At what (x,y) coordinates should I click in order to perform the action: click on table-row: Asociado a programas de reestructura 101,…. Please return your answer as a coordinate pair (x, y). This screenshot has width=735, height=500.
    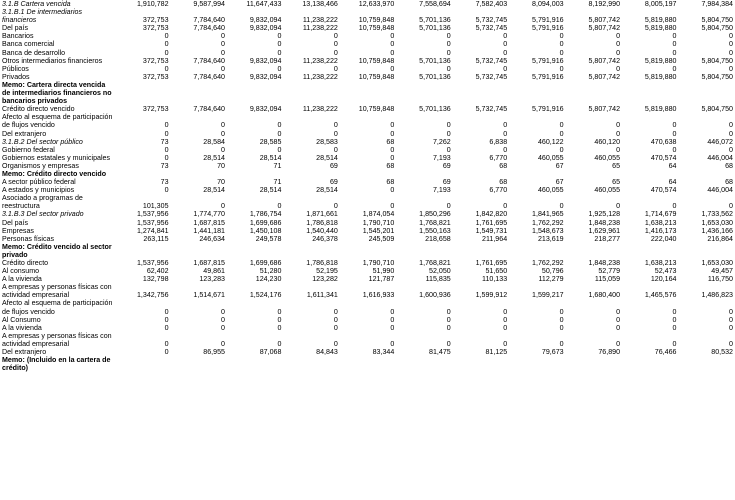
    Looking at the image, I should click on (367, 202).